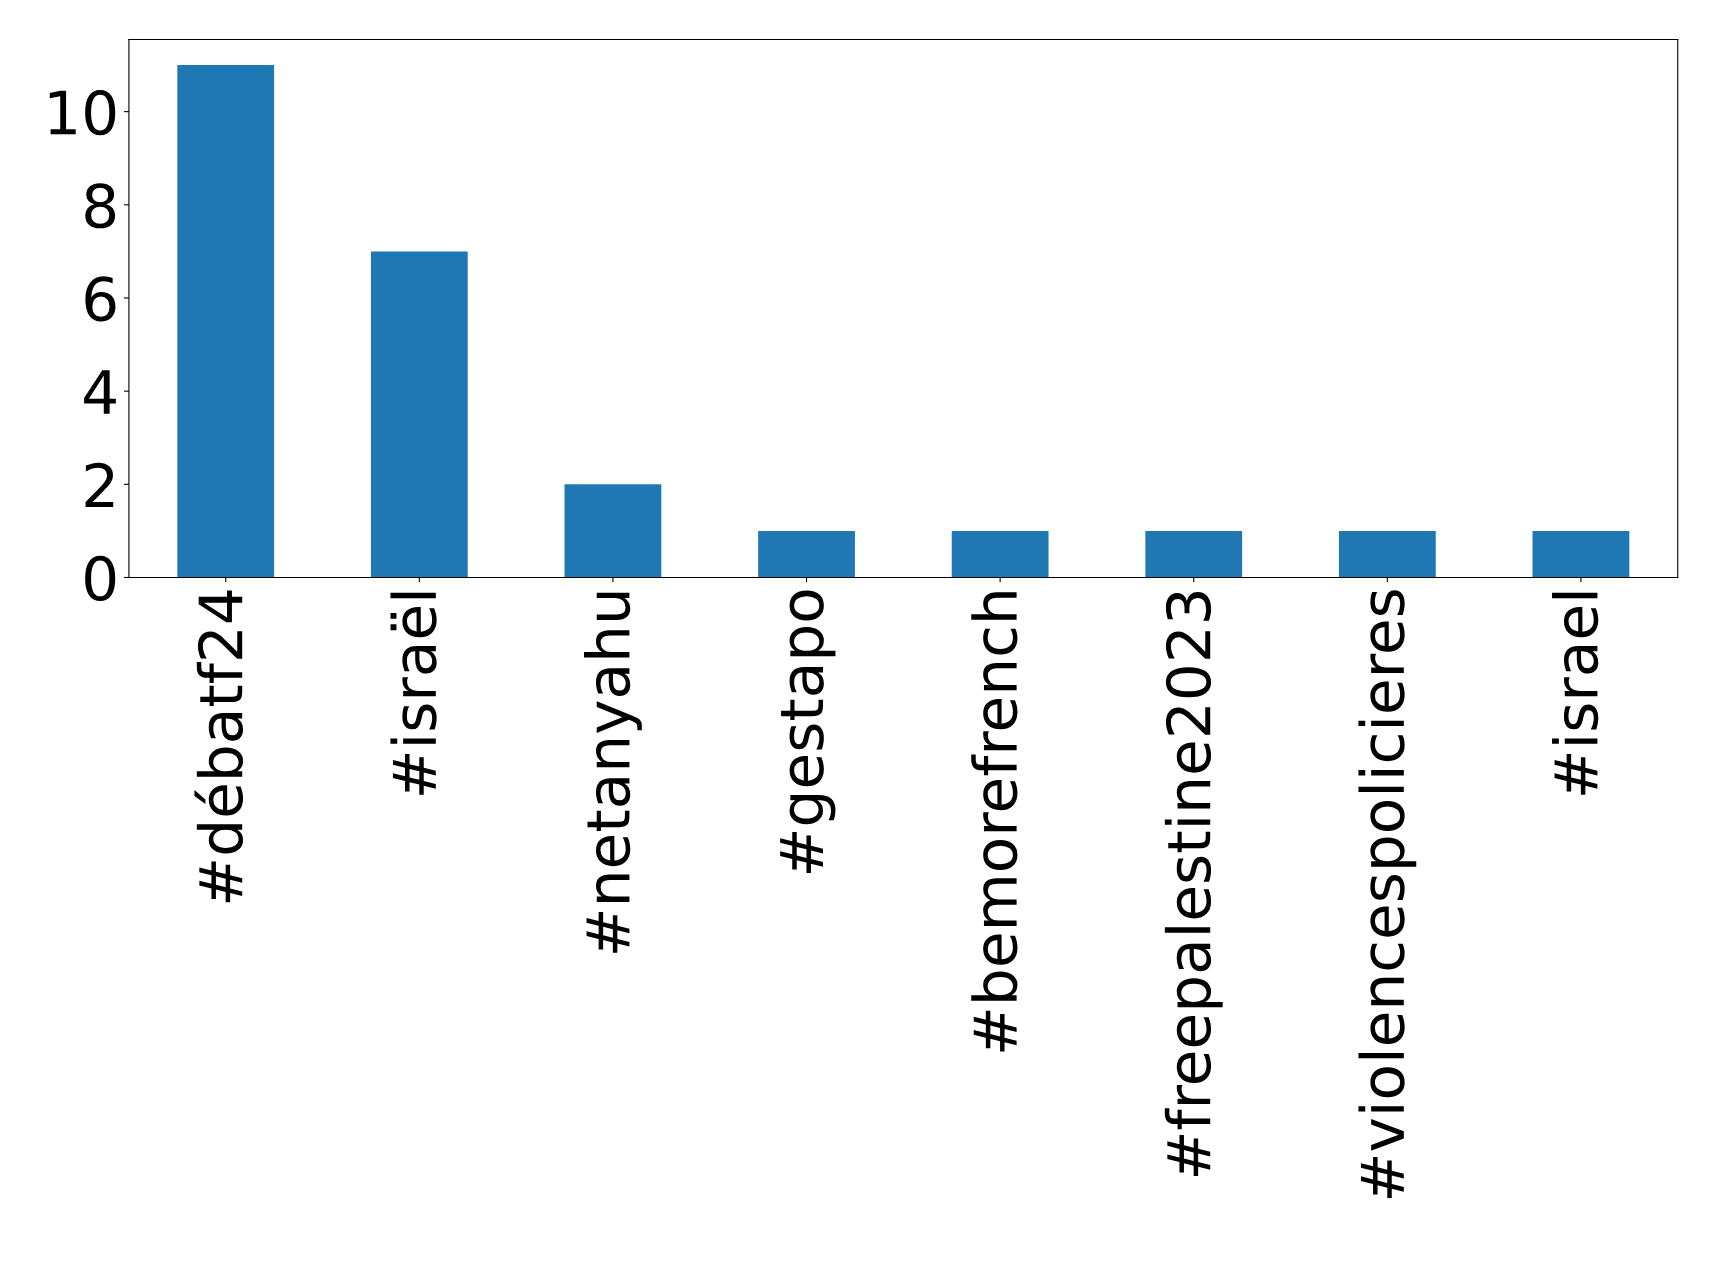 The height and width of the screenshot is (1272, 1719). What do you see at coordinates (613, 772) in the screenshot?
I see `x-tick-label: #netanyahu` at bounding box center [613, 772].